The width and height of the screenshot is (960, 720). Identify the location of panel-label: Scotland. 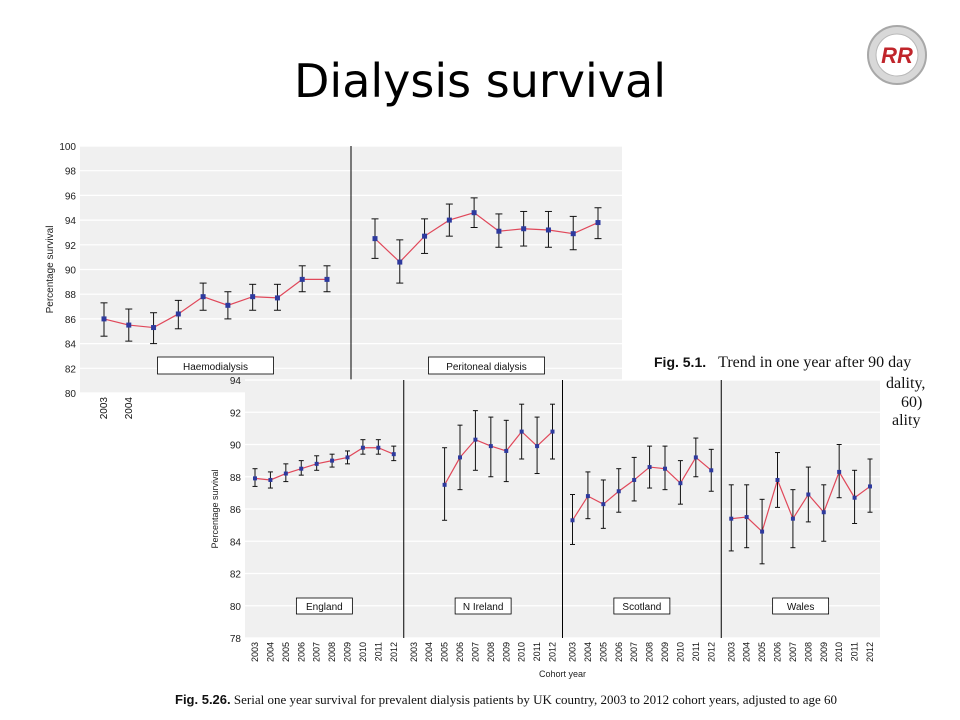
(641, 607).